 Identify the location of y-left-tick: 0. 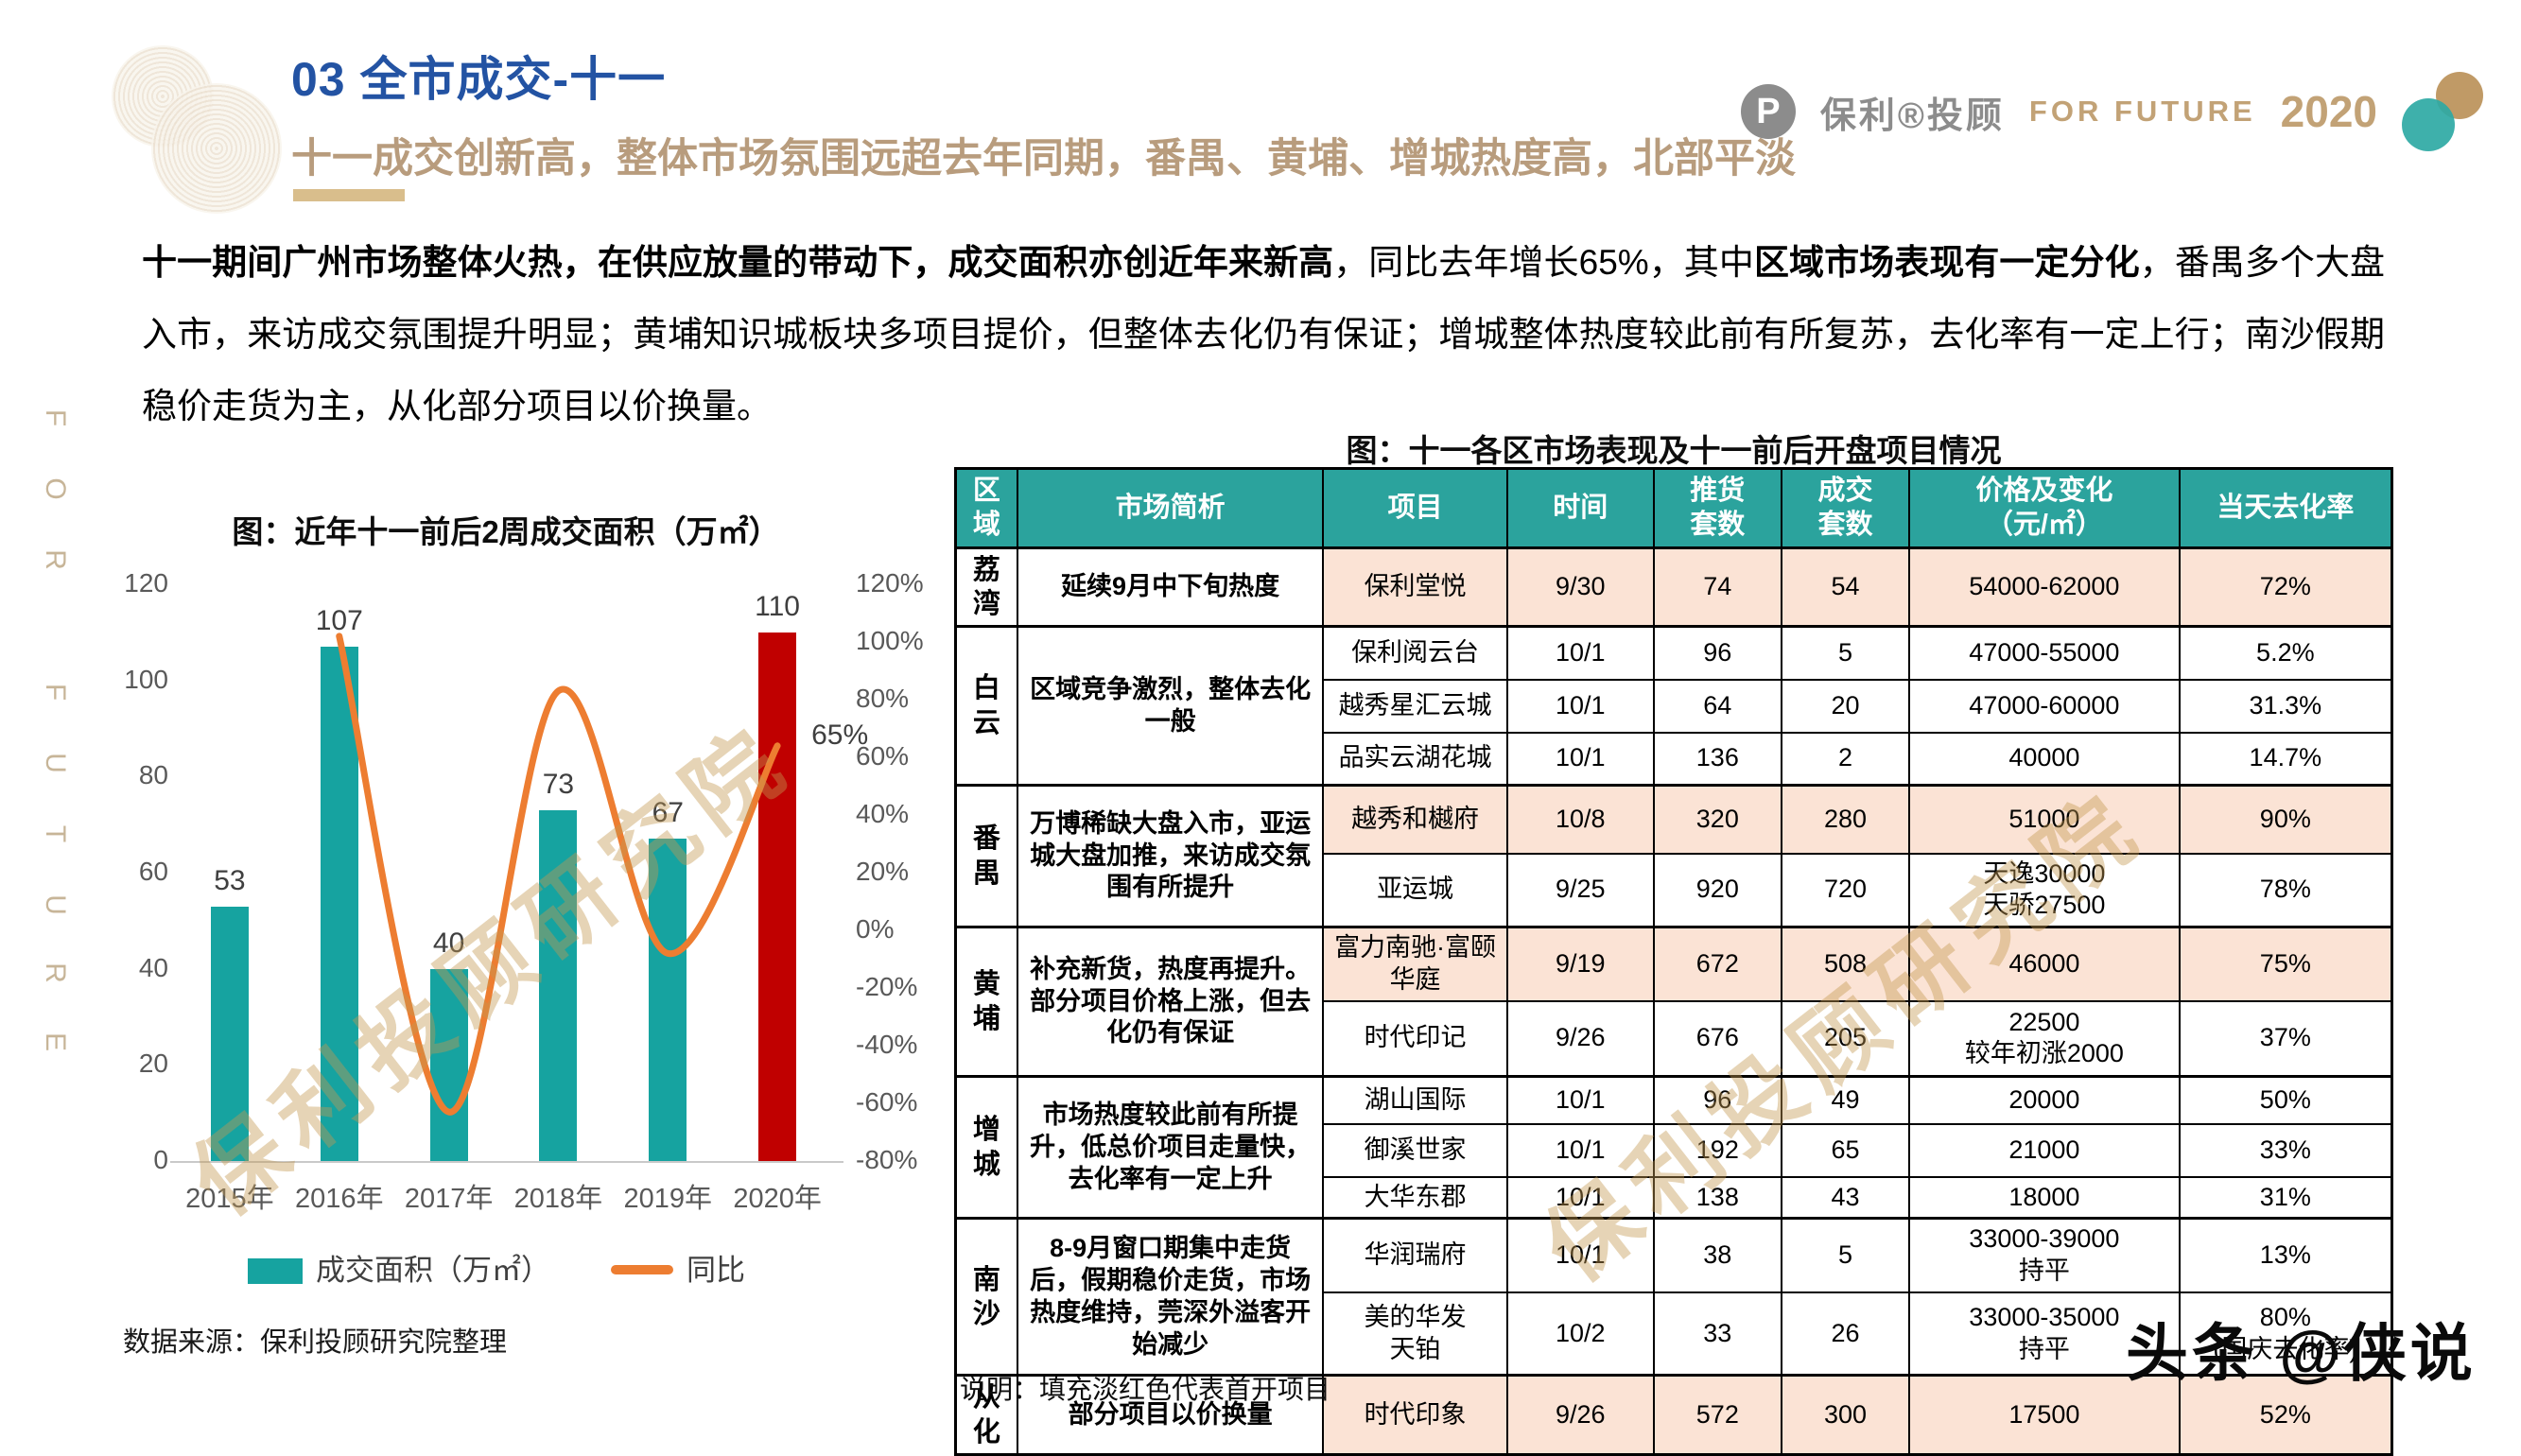
(160, 1159).